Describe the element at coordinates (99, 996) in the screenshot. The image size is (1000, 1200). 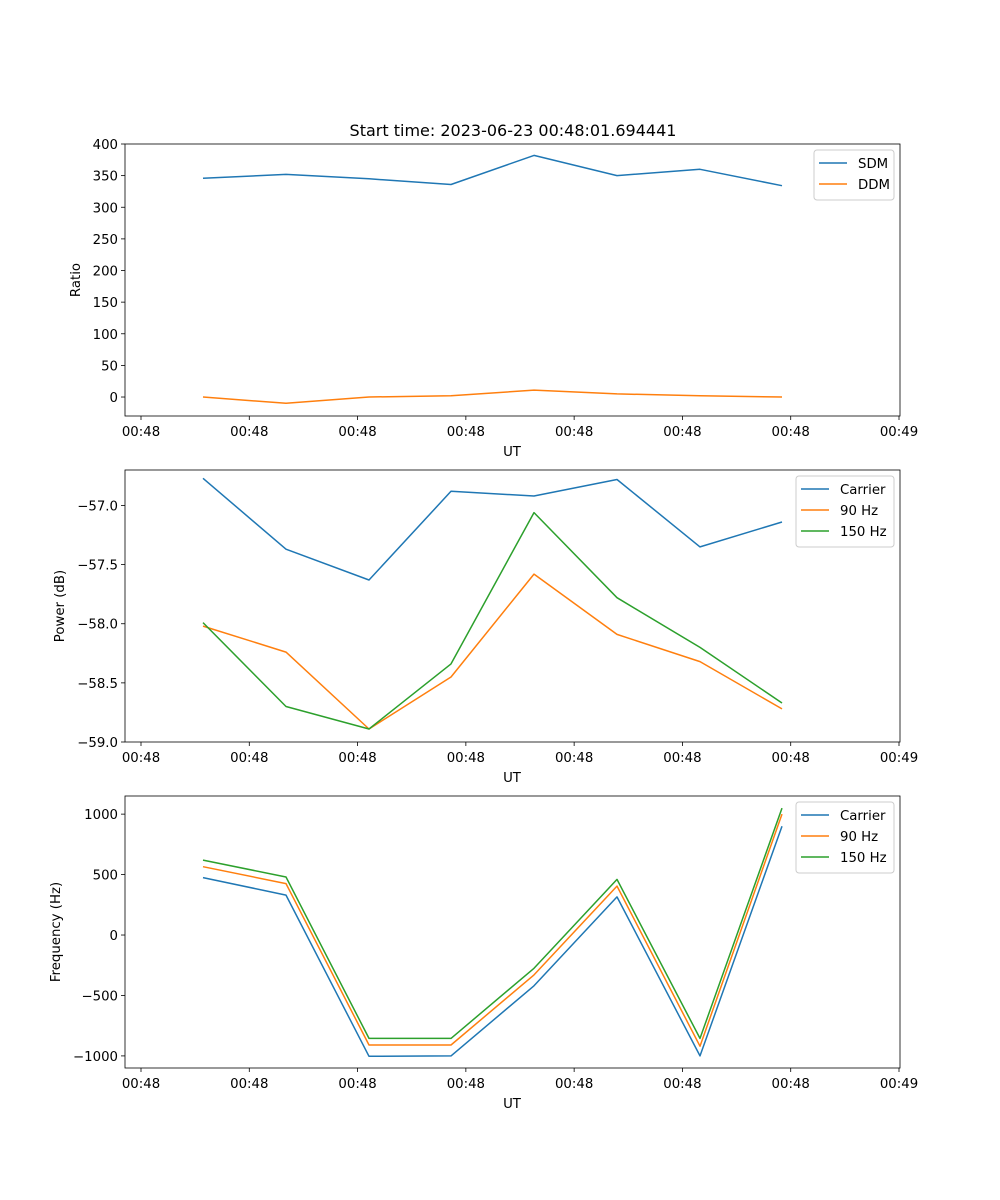
I see `y-tick-label: −500` at that location.